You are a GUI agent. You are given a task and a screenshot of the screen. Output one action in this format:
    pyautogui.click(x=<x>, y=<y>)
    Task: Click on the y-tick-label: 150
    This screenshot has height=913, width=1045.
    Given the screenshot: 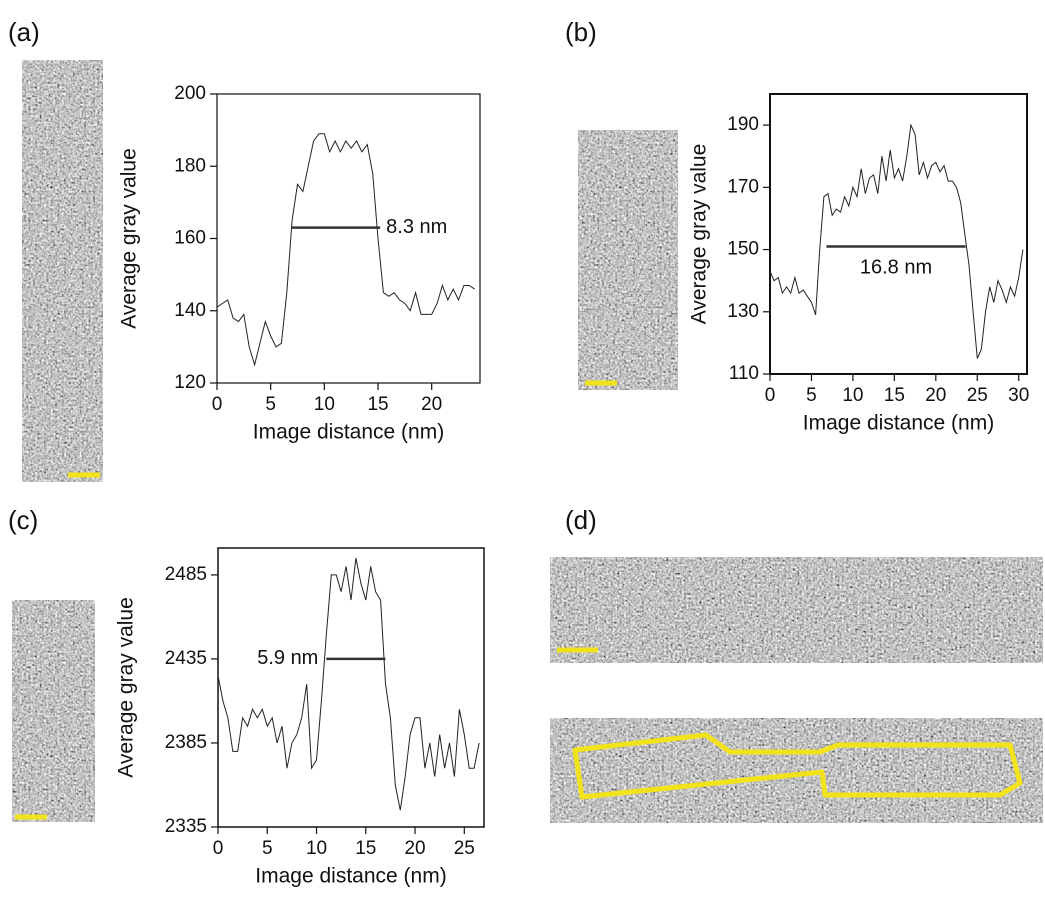 What is the action you would take?
    pyautogui.click(x=743, y=249)
    